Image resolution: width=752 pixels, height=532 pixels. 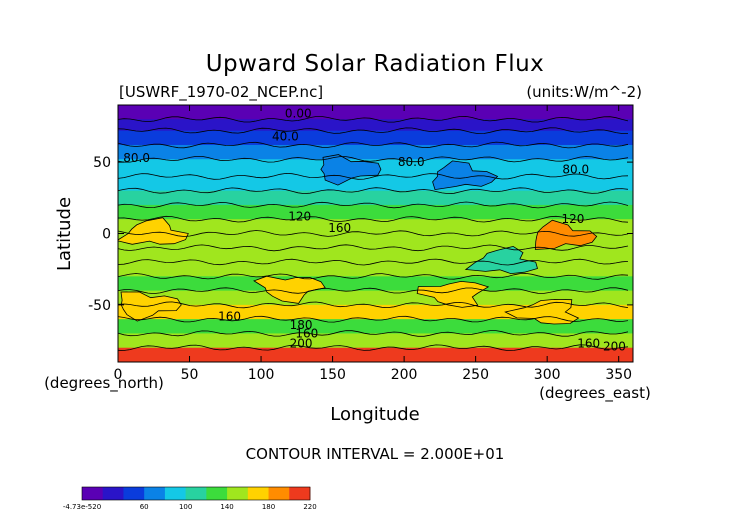 What do you see at coordinates (118, 375) in the screenshot?
I see `x-tick-label: 0` at bounding box center [118, 375].